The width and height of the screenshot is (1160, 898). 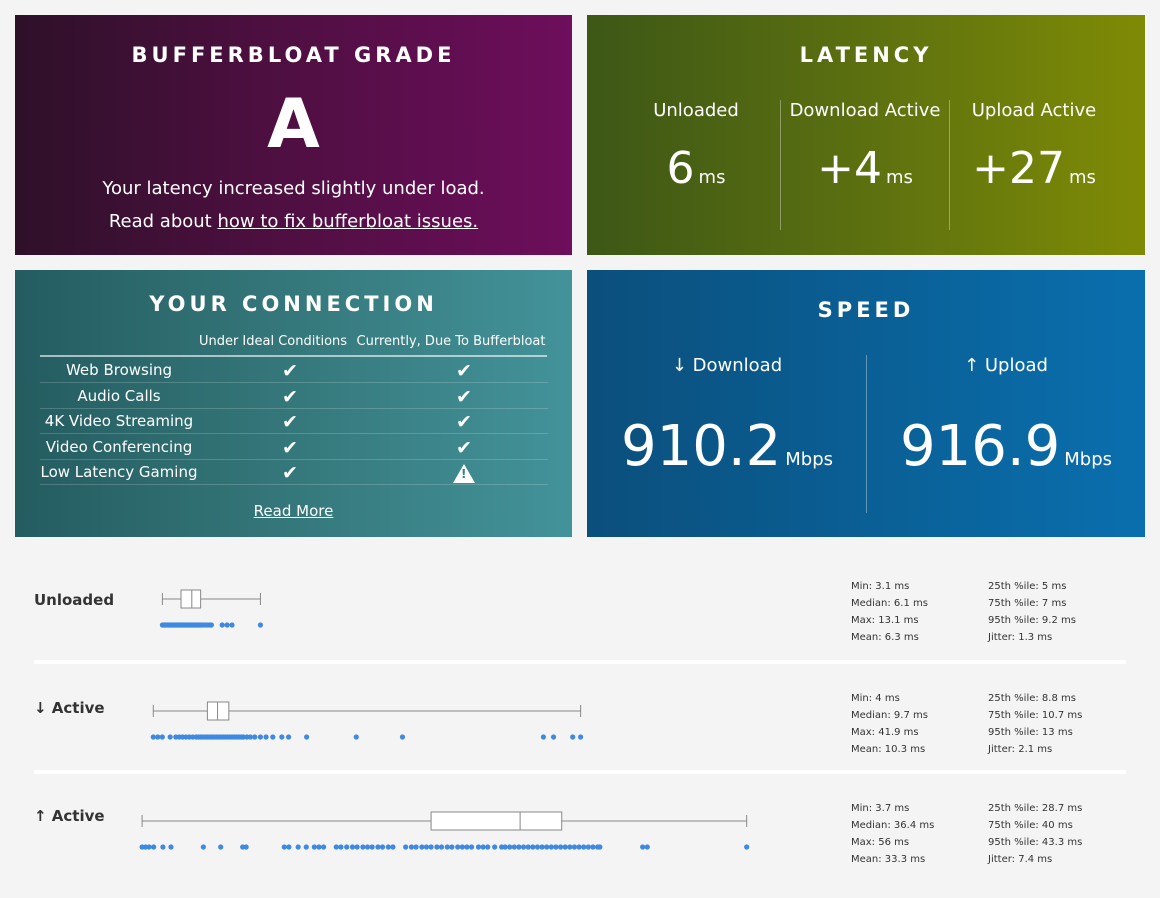 I want to click on read-more-link: Read More, so click(x=293, y=511).